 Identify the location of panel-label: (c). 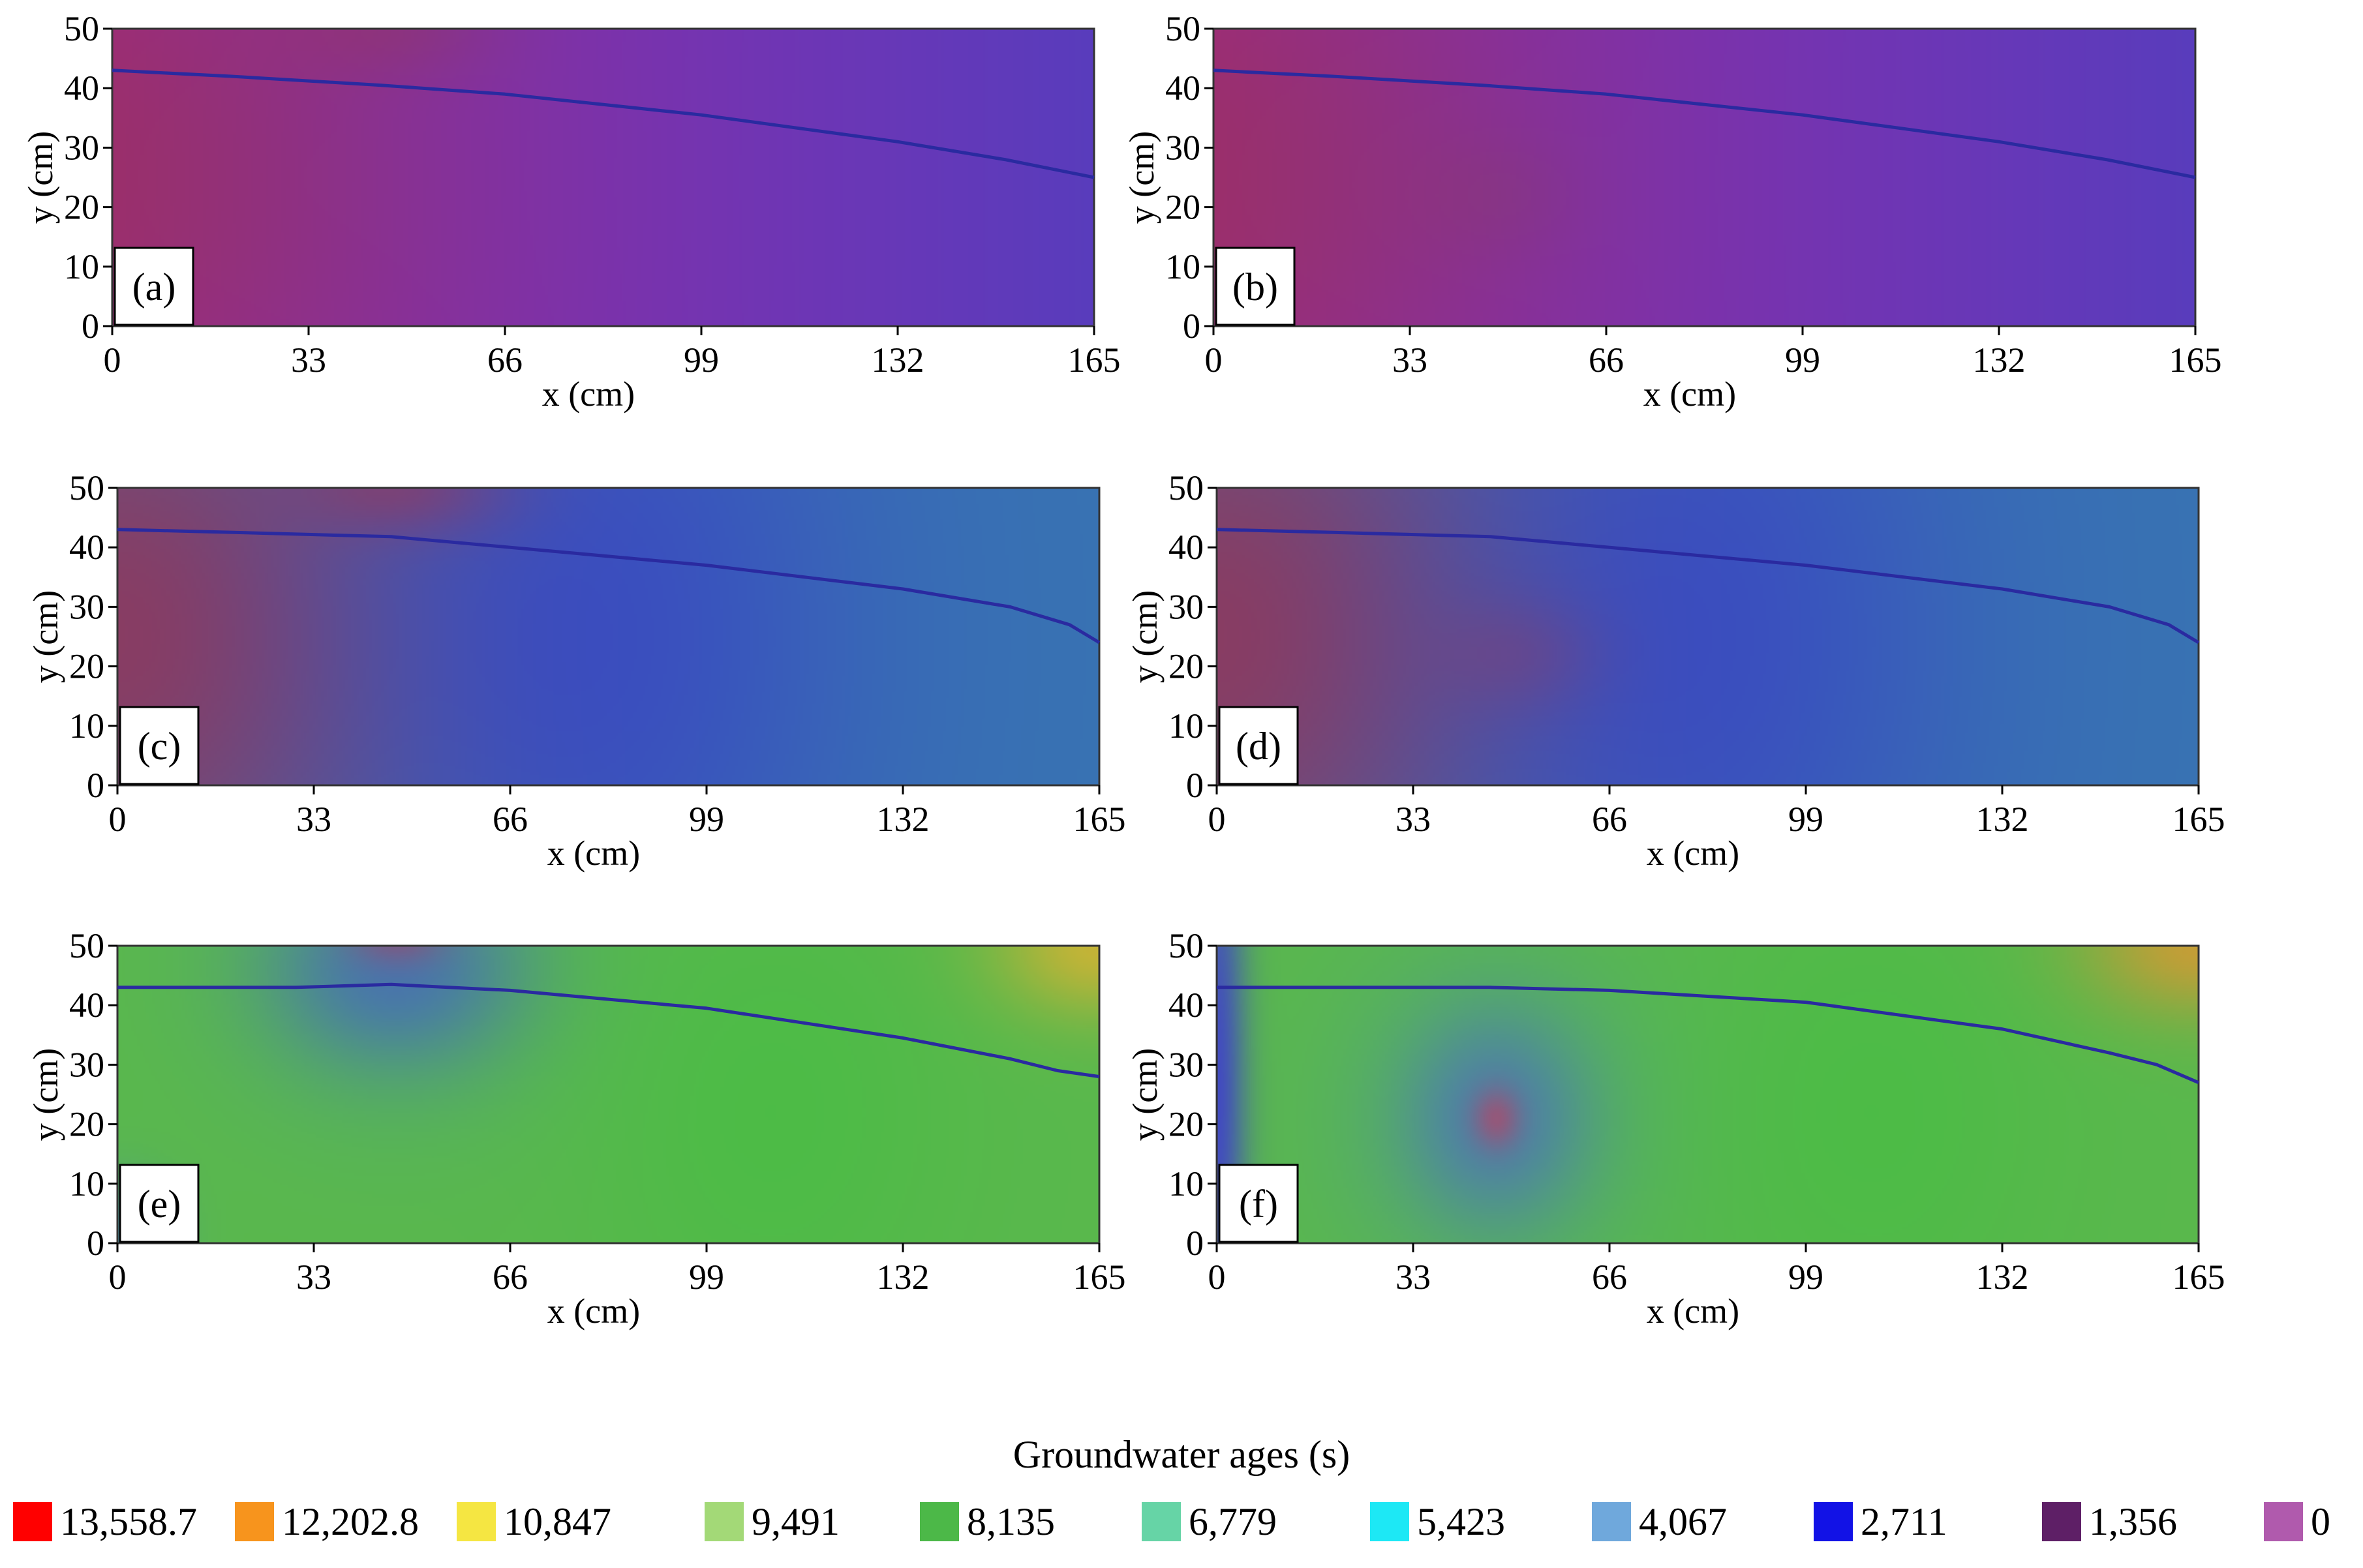
(159, 746).